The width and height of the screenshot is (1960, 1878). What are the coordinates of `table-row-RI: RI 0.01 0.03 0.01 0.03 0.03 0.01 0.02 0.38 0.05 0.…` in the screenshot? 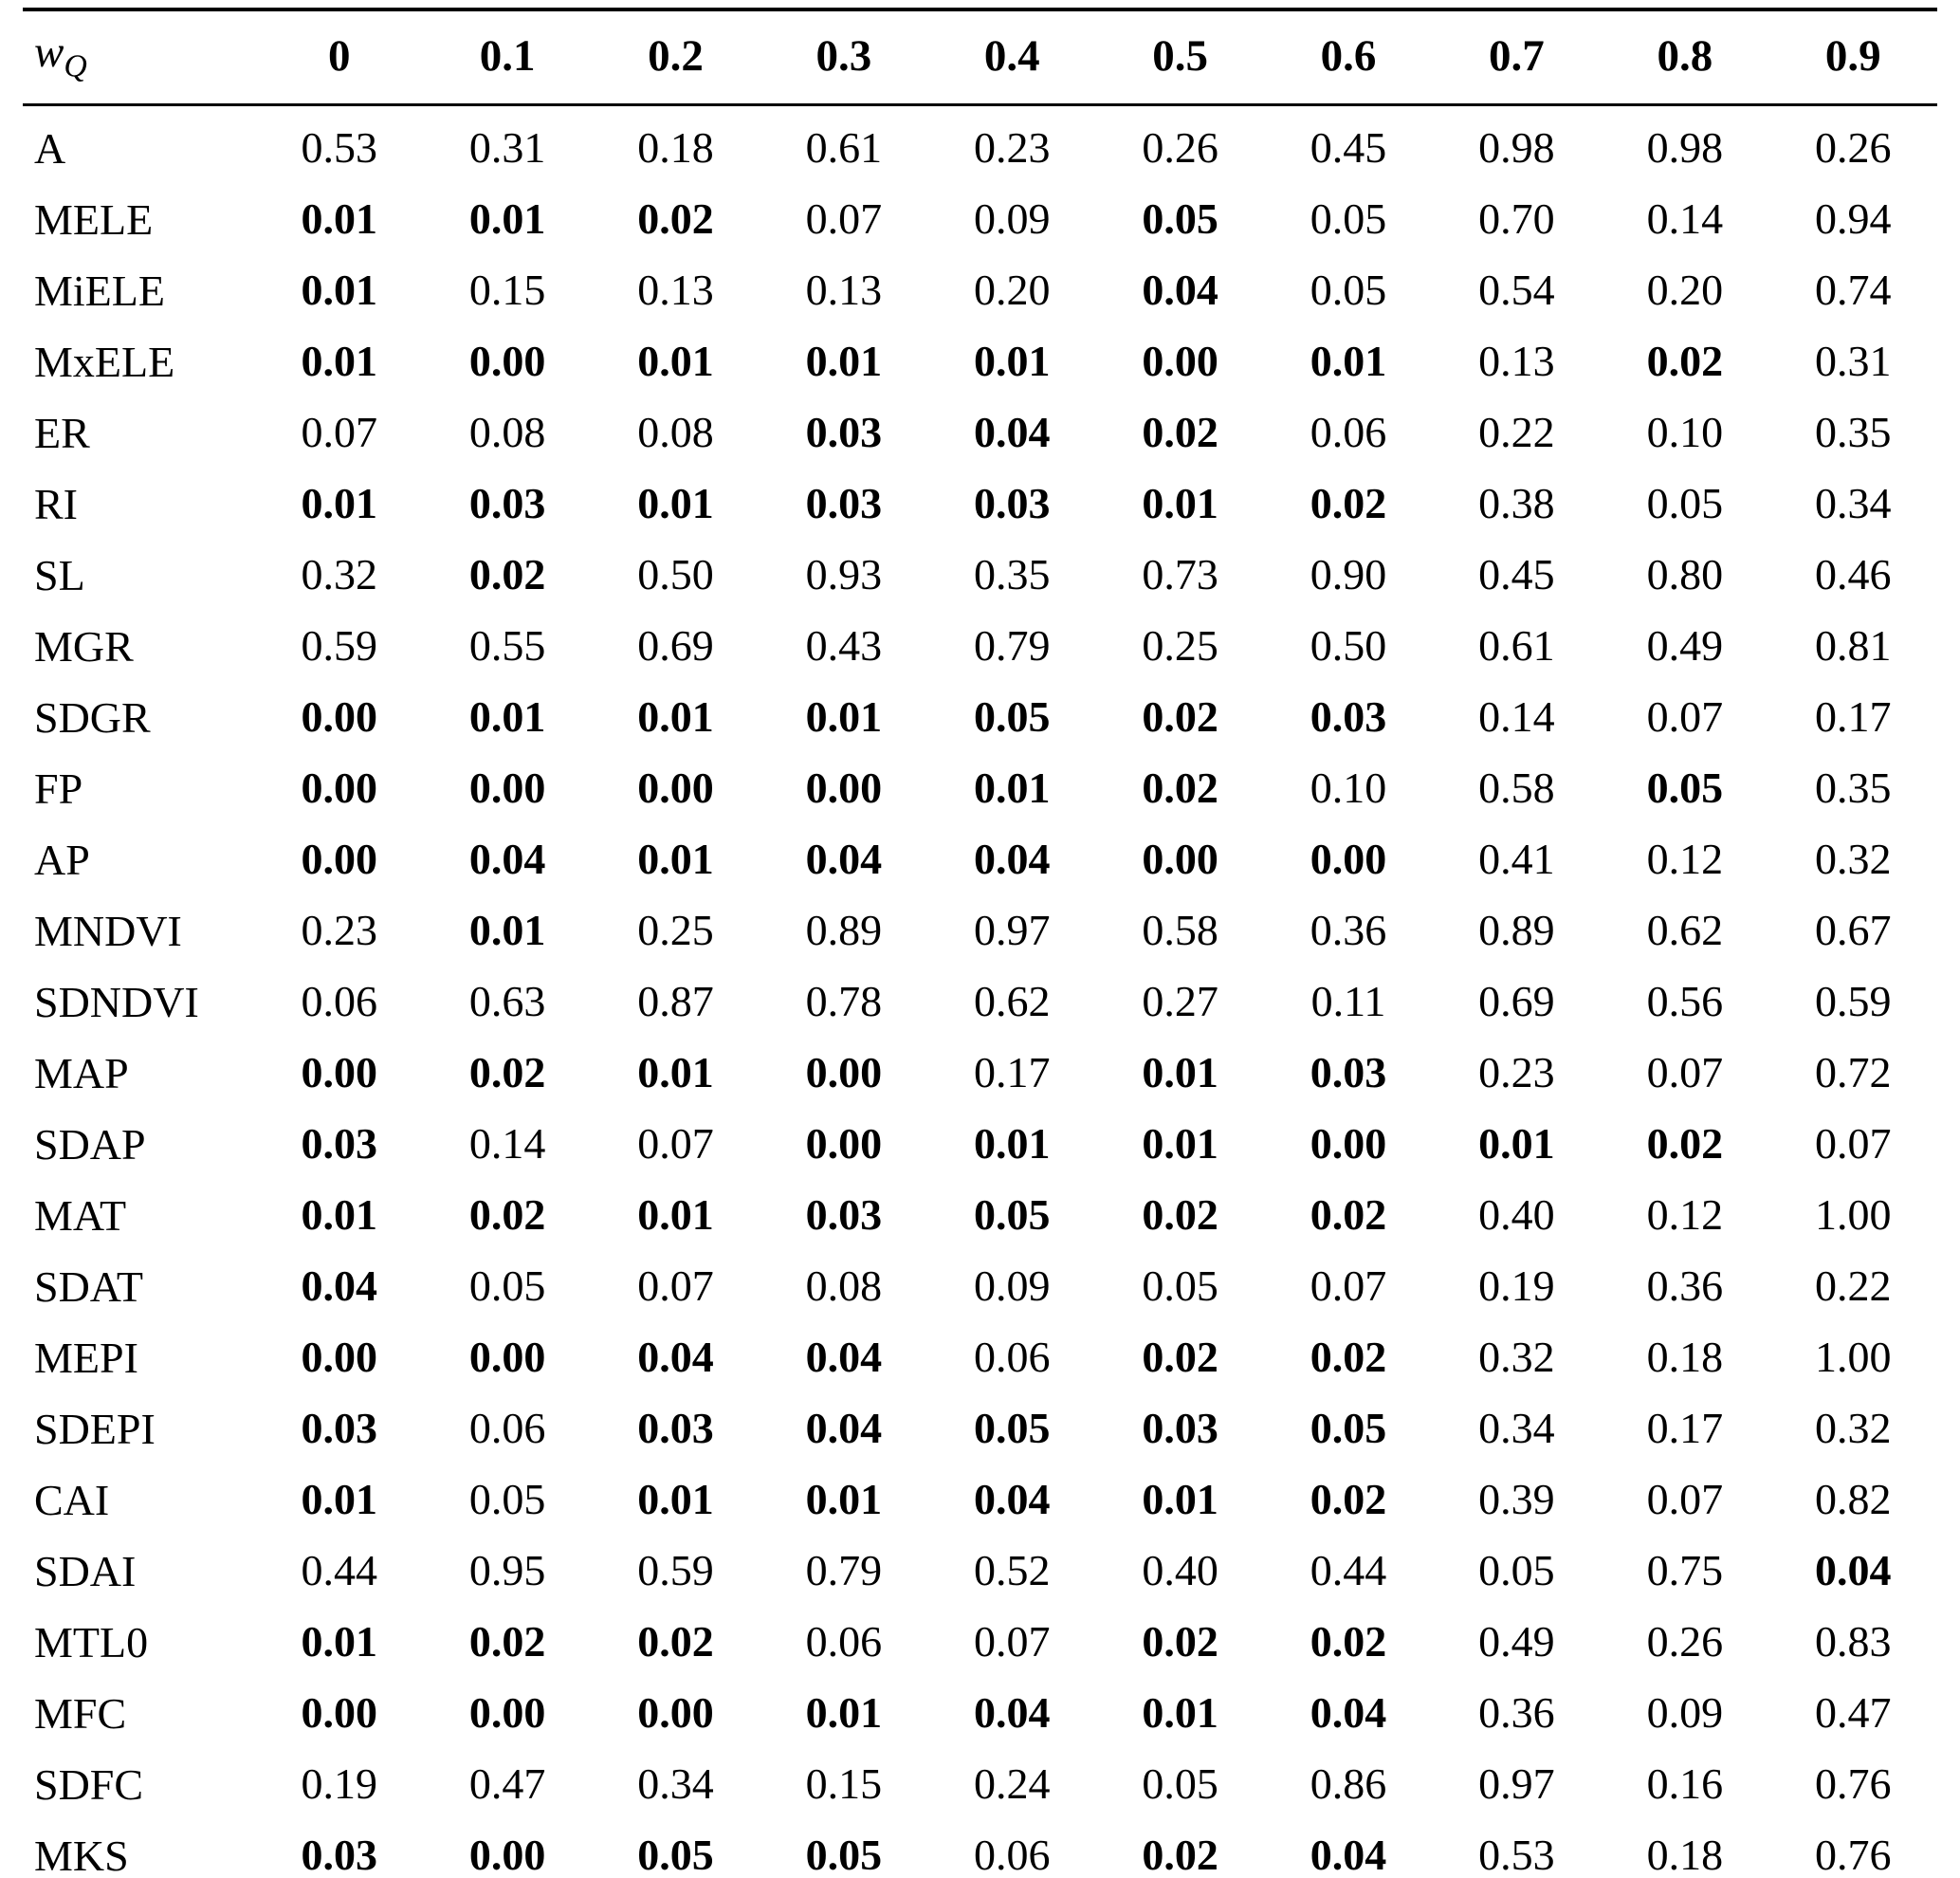 It's located at (980, 504).